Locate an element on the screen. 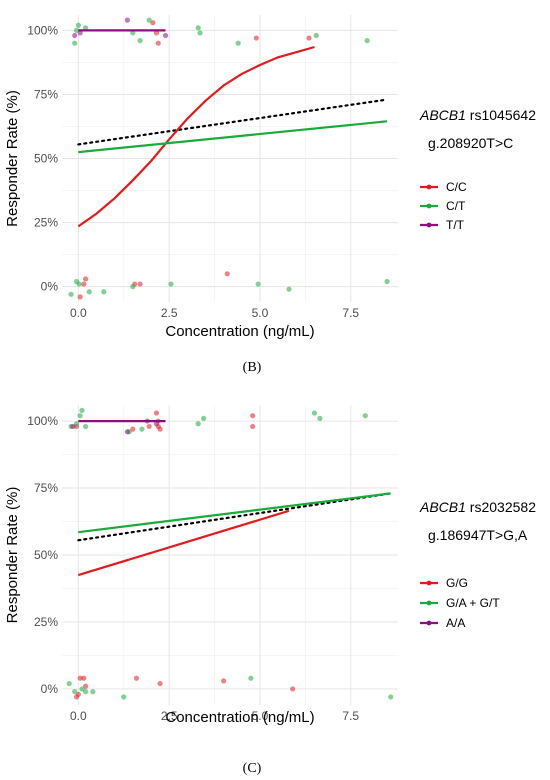  y-tick-label: 100% is located at coordinates (42, 421).